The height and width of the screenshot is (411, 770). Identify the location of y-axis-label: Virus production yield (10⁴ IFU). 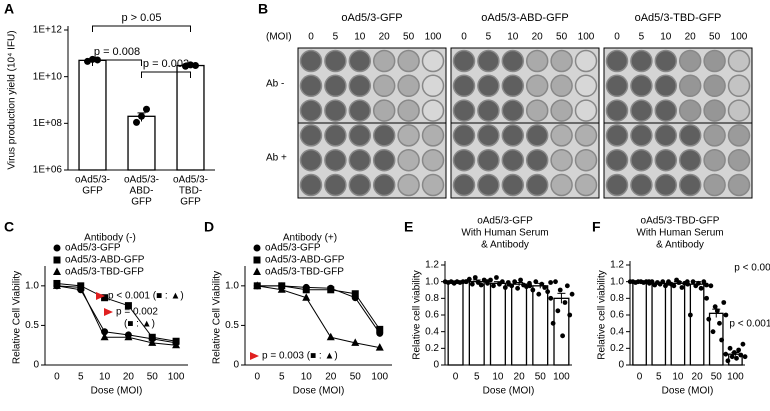
(12, 99).